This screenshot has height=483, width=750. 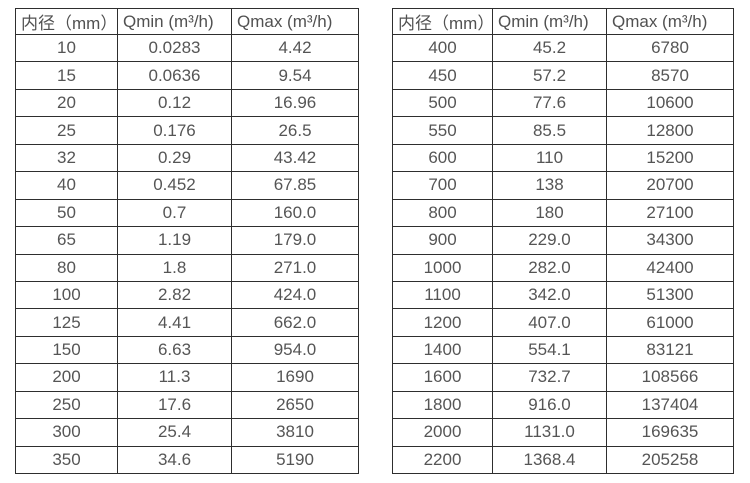 I want to click on table-cell-col1: 2.82, so click(x=174, y=295).